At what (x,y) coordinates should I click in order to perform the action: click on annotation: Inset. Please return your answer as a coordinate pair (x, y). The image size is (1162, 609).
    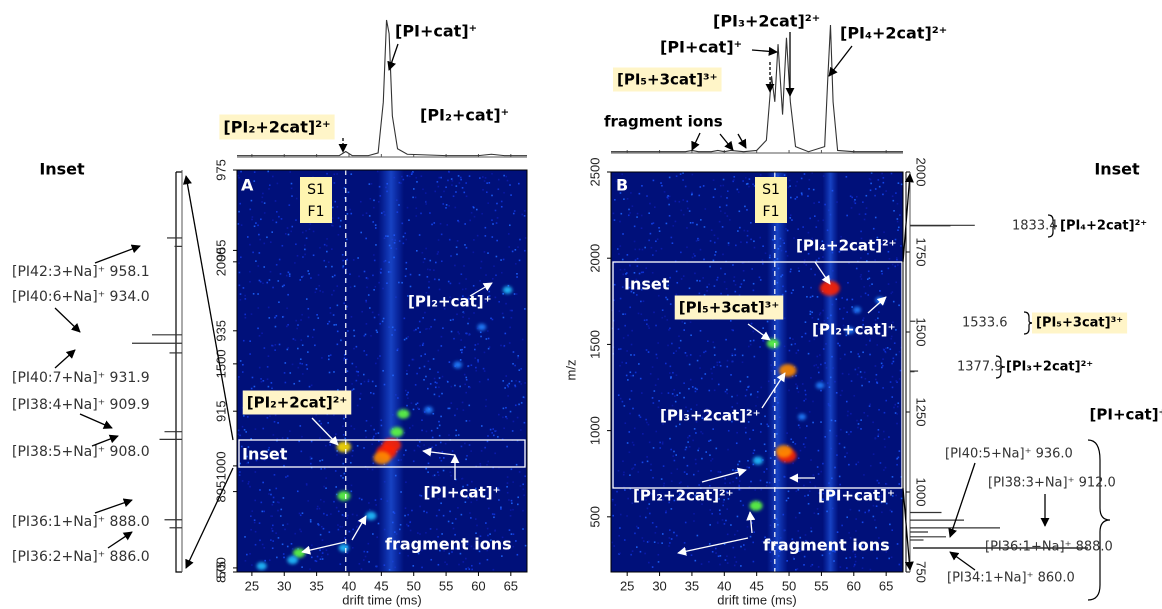
    Looking at the image, I should click on (647, 284).